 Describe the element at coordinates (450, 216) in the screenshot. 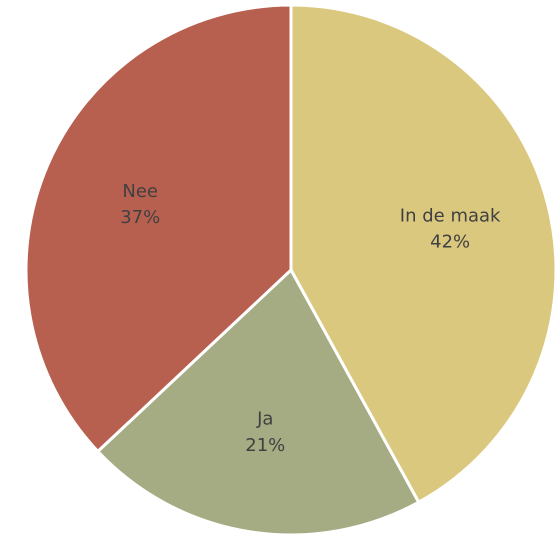

I see `slice-category-label-0: In de maak` at that location.